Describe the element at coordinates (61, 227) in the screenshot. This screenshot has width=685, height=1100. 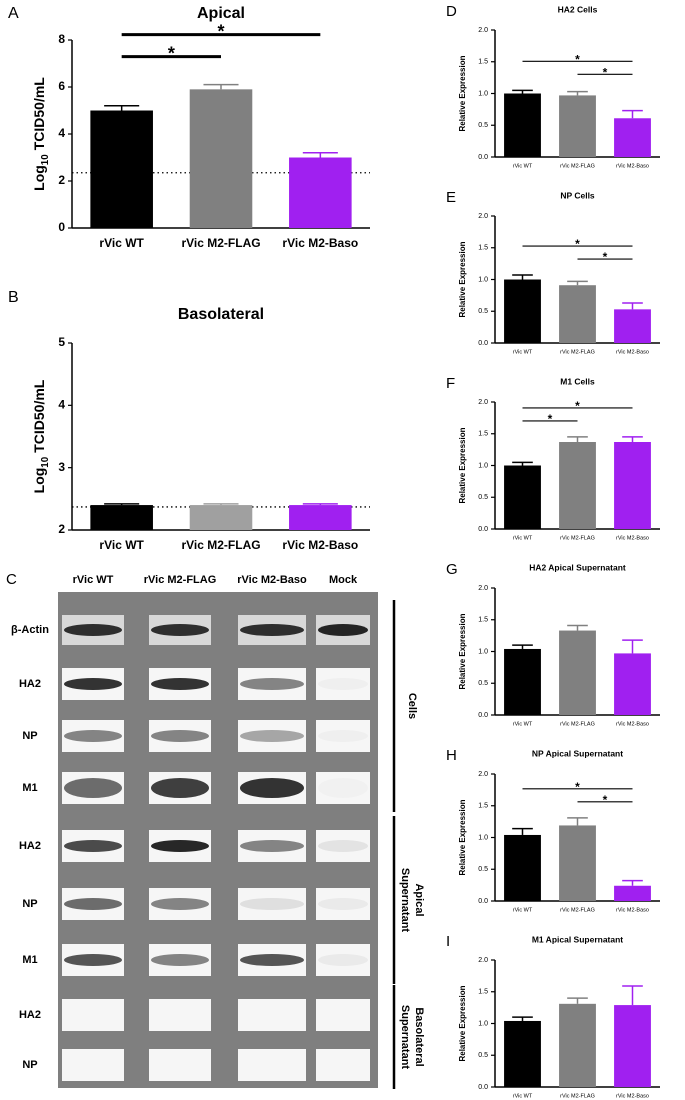
I see `y-tick-label: 0` at that location.